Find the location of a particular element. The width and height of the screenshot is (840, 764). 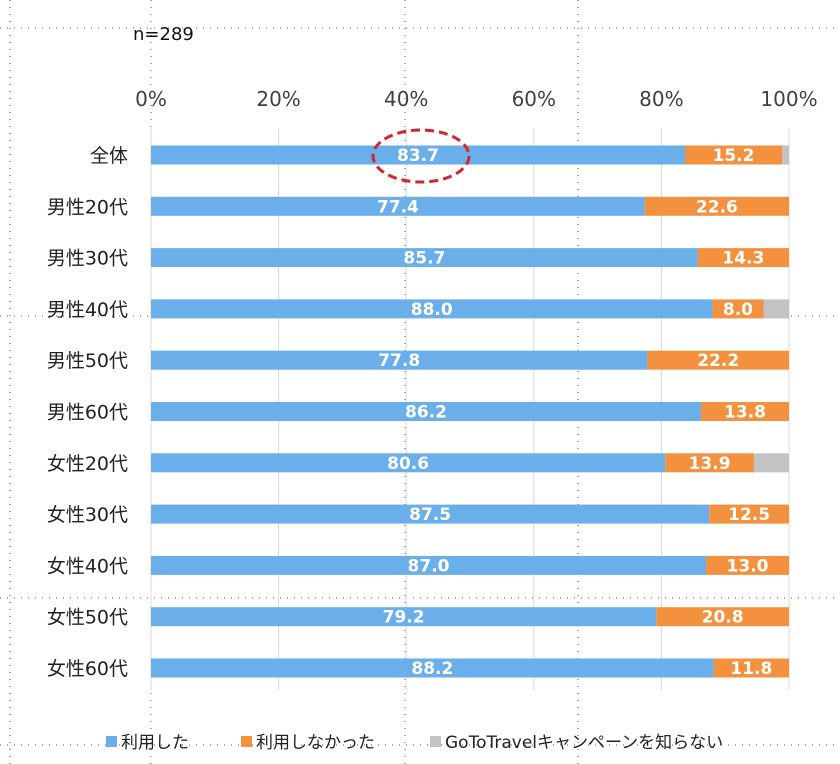

category-label: 男性20代 is located at coordinates (87, 207).